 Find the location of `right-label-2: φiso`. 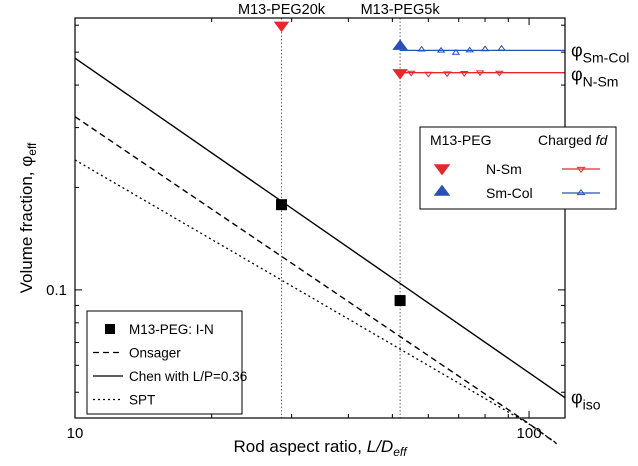

right-label-2: φiso is located at coordinates (586, 400).